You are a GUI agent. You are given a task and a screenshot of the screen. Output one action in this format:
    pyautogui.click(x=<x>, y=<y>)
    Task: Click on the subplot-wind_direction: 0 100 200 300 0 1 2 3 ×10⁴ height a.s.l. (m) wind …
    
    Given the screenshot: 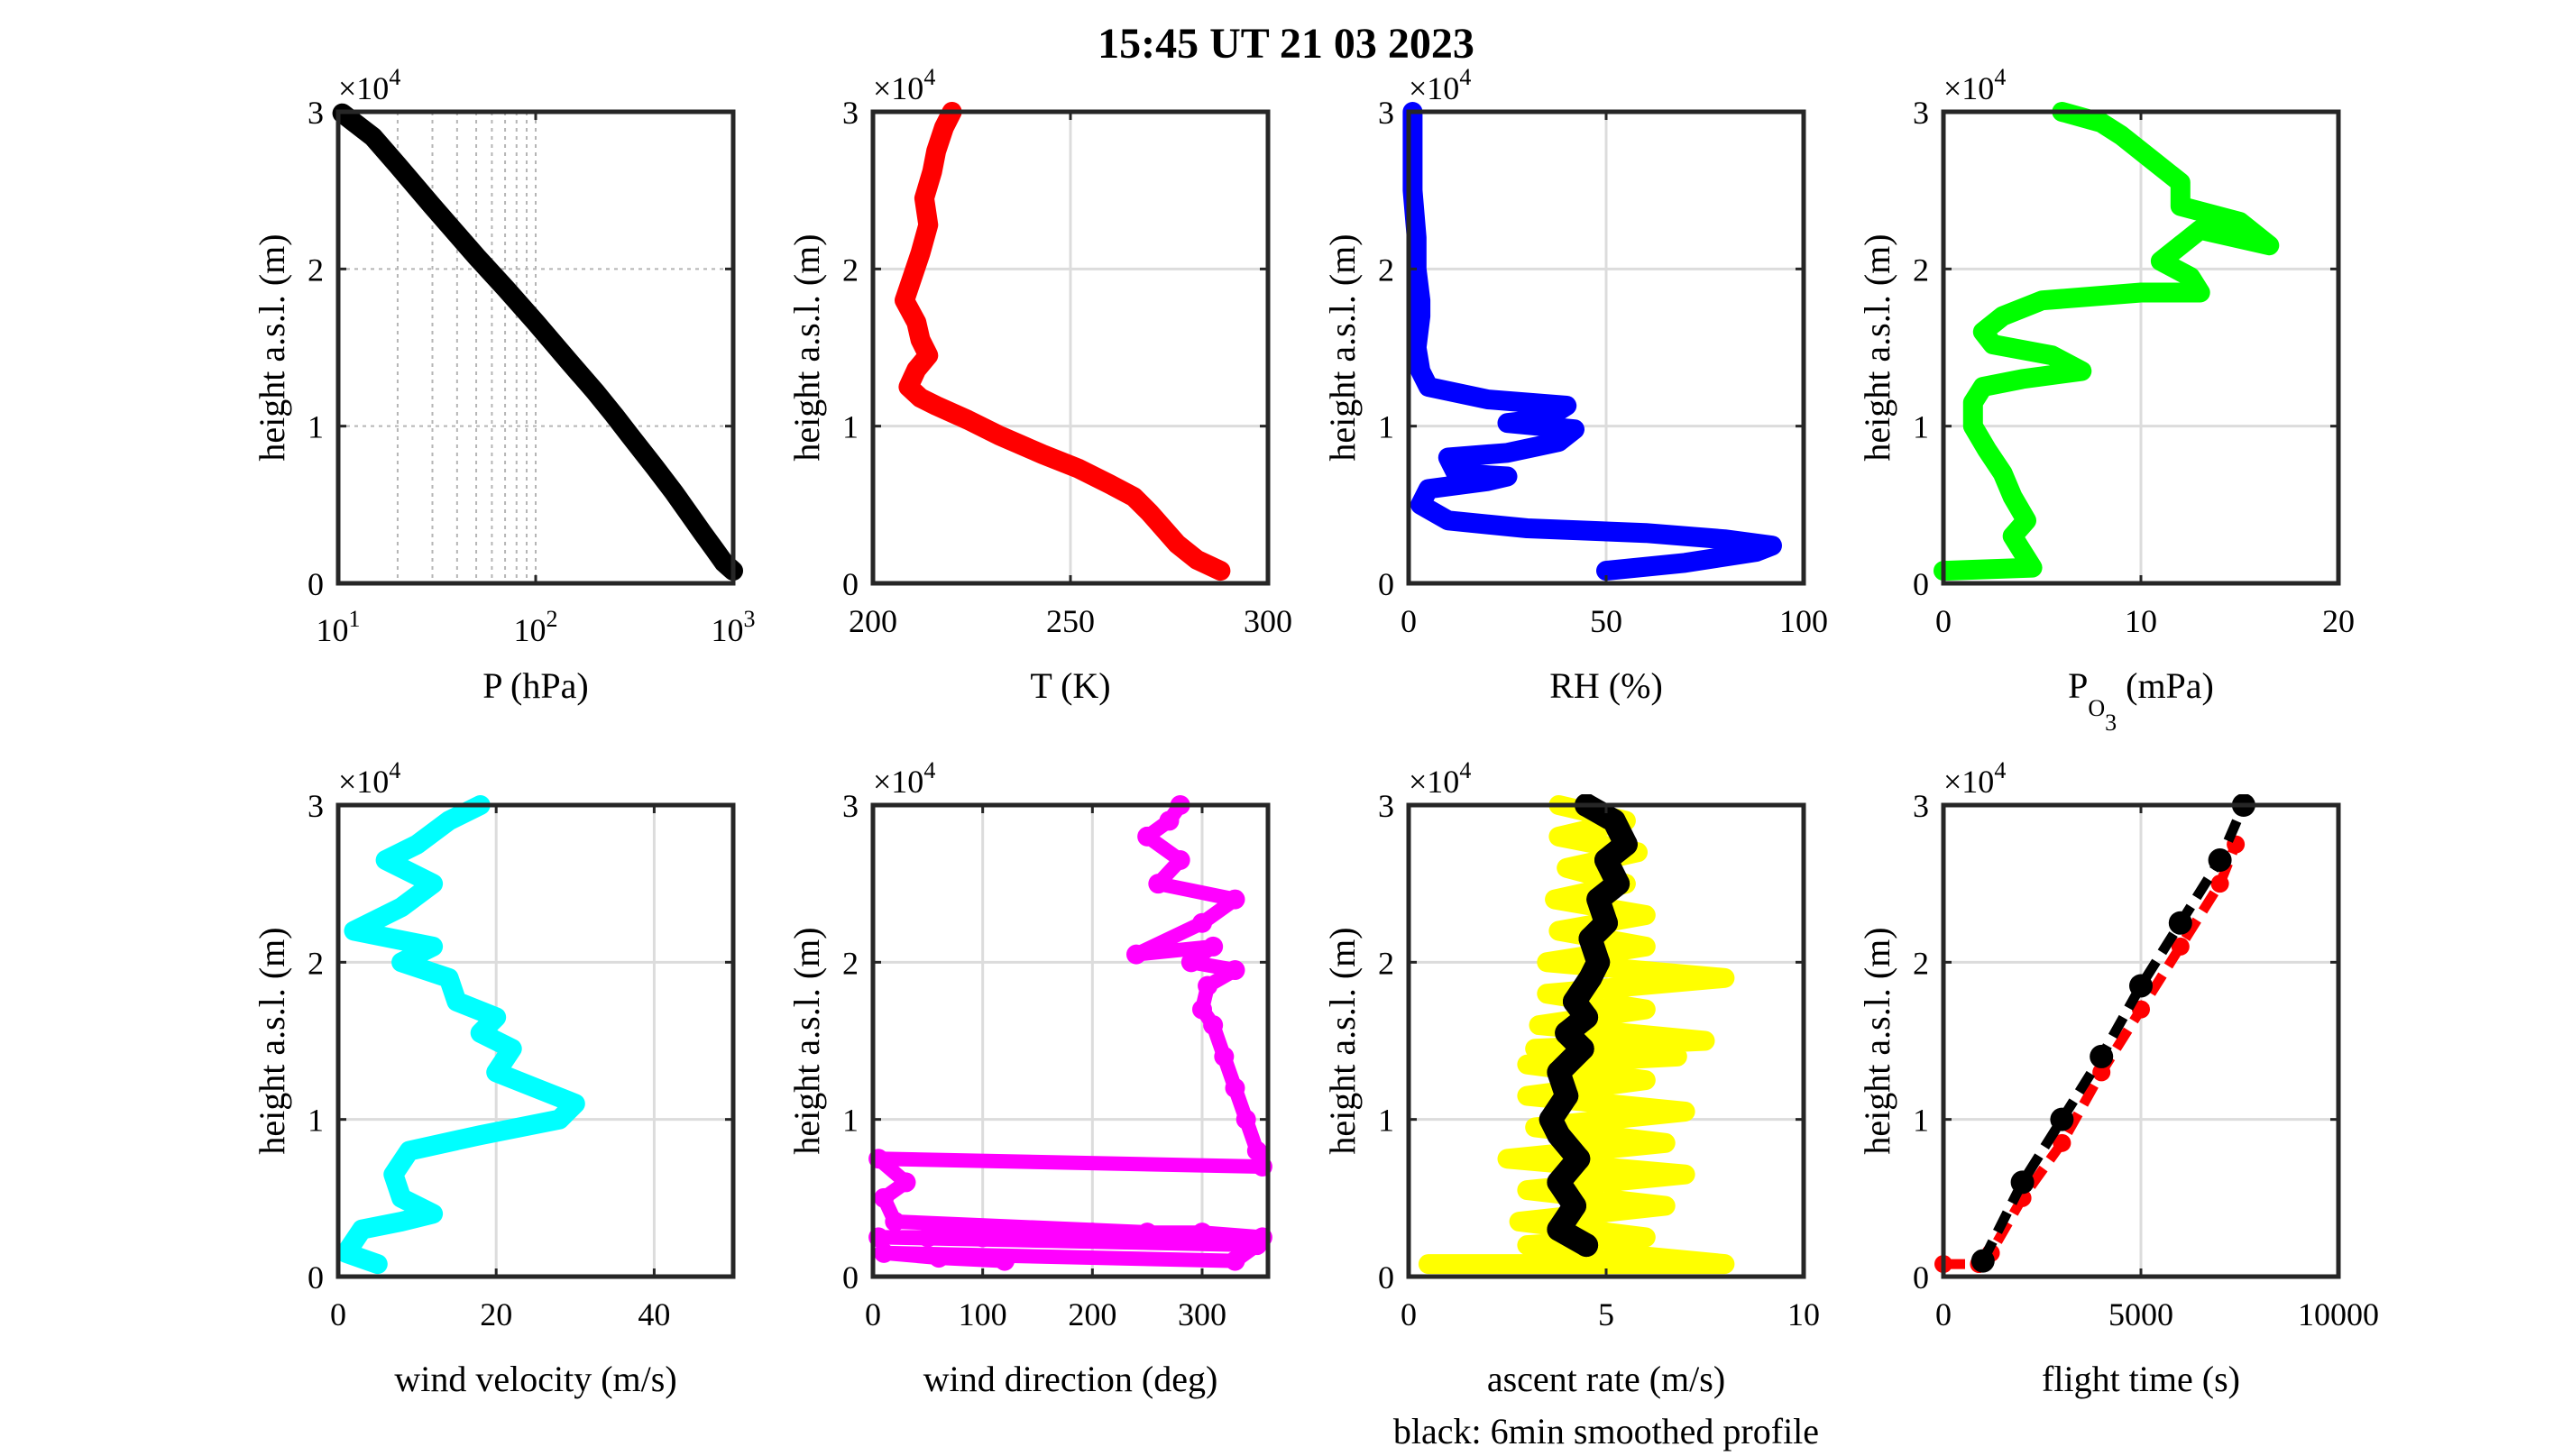 What is the action you would take?
    pyautogui.click(x=1029, y=1078)
    